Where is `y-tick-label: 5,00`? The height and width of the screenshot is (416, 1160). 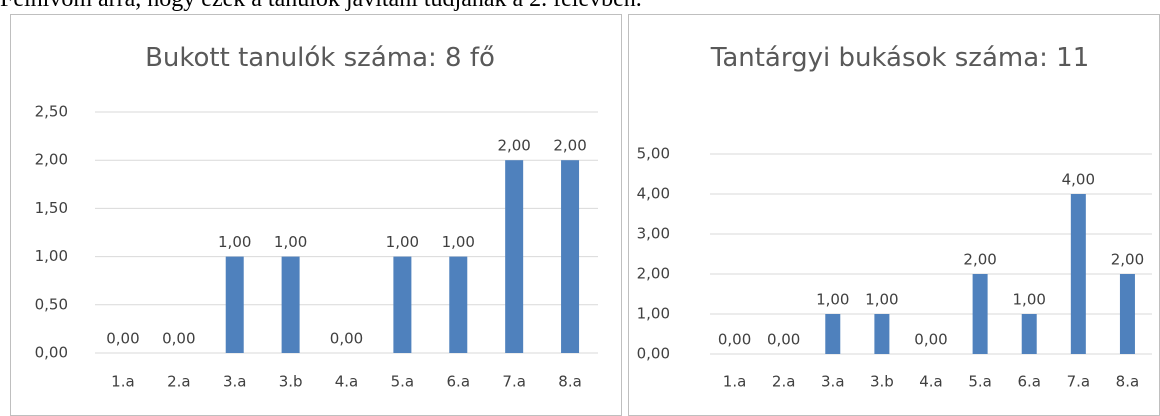 y-tick-label: 5,00 is located at coordinates (653, 154).